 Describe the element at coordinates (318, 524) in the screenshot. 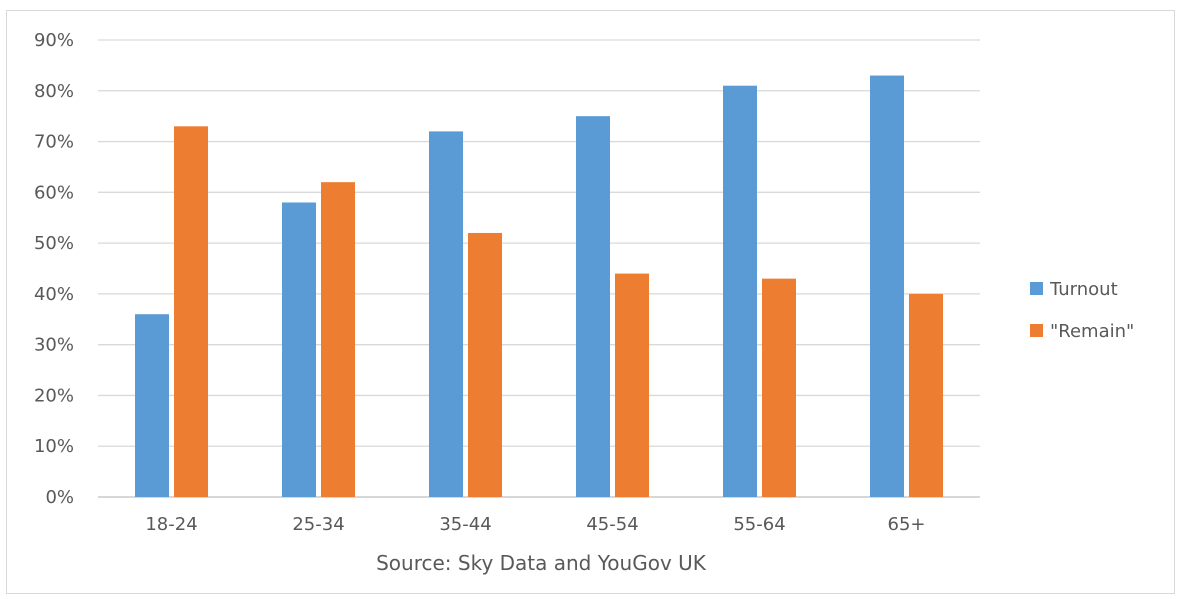

I see `x-tick-label: 25-34` at that location.